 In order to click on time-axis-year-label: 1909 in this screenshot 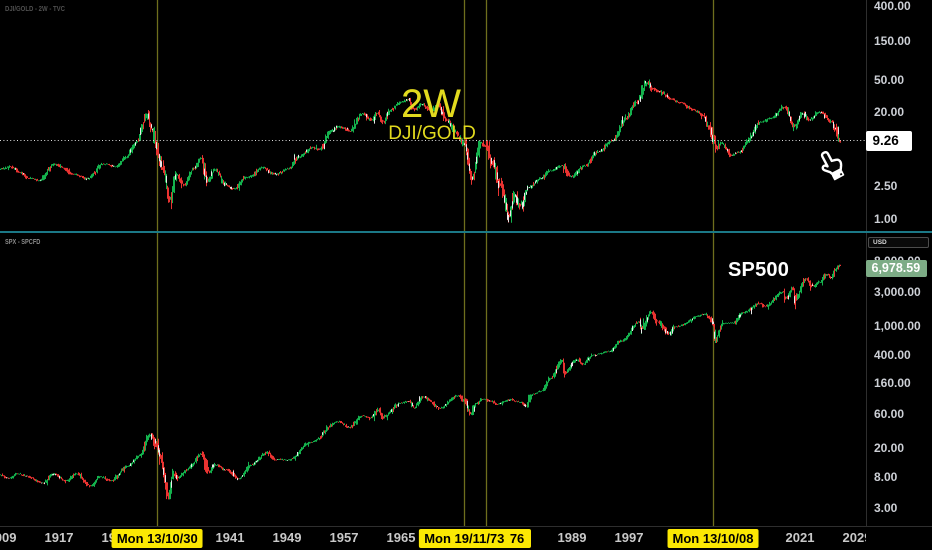, I will do `click(8, 537)`.